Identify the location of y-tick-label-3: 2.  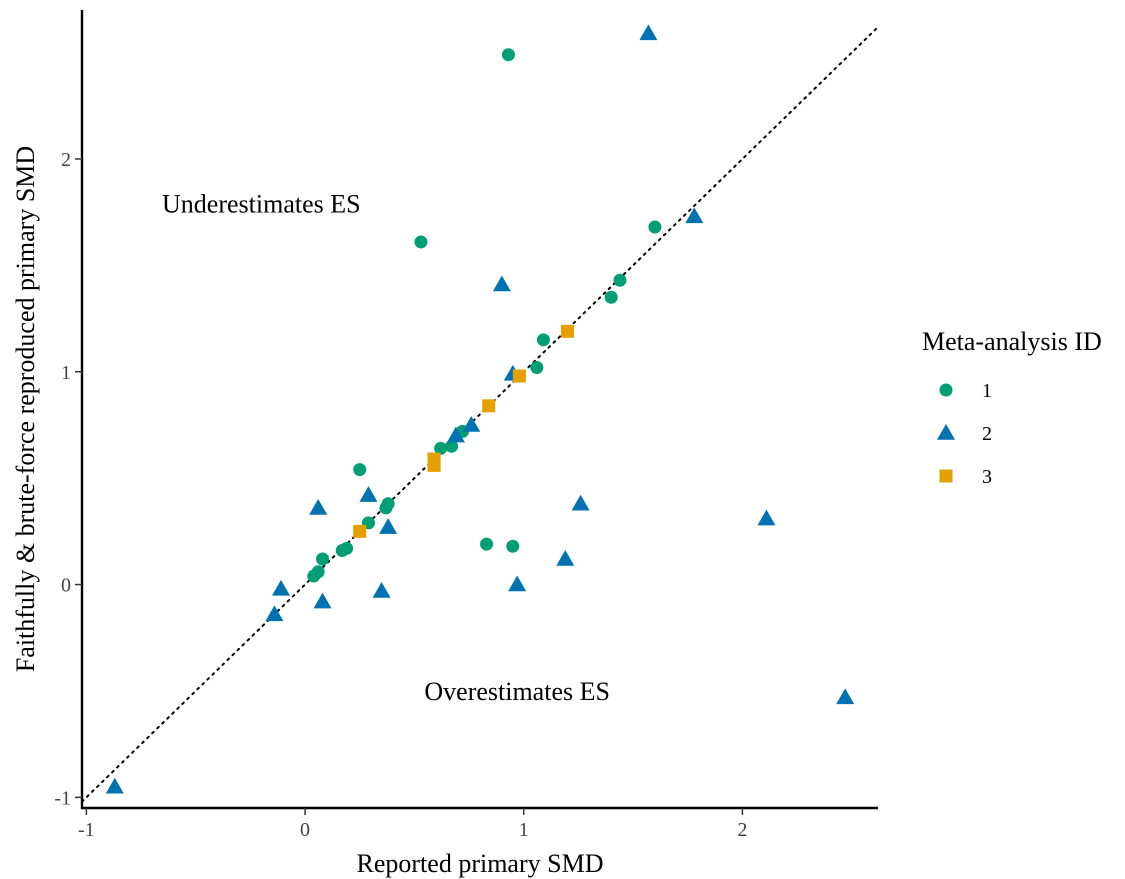
(66, 160).